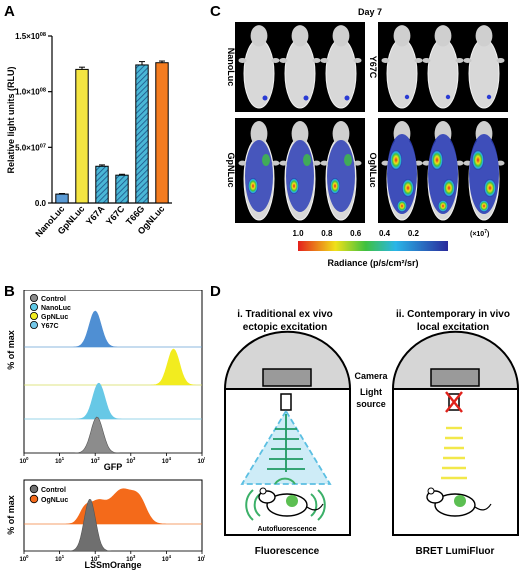  I want to click on left-light-source, so click(286, 402).